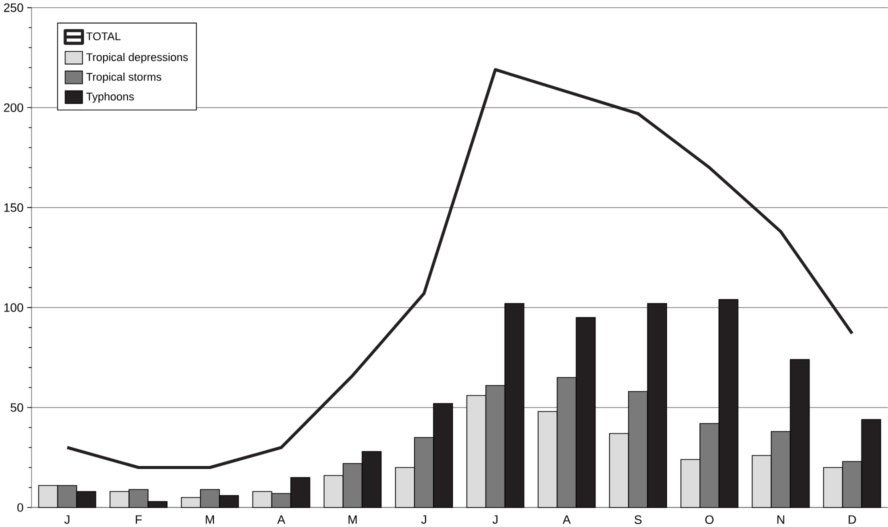 This screenshot has height=527, width=888. I want to click on x-tick-label: D, so click(852, 519).